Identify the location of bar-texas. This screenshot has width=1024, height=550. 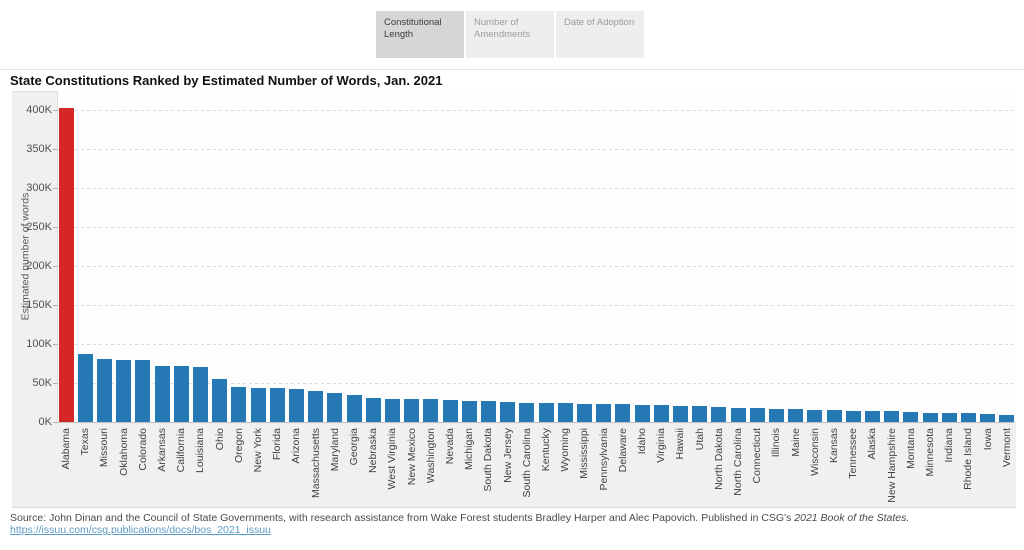
(85, 388).